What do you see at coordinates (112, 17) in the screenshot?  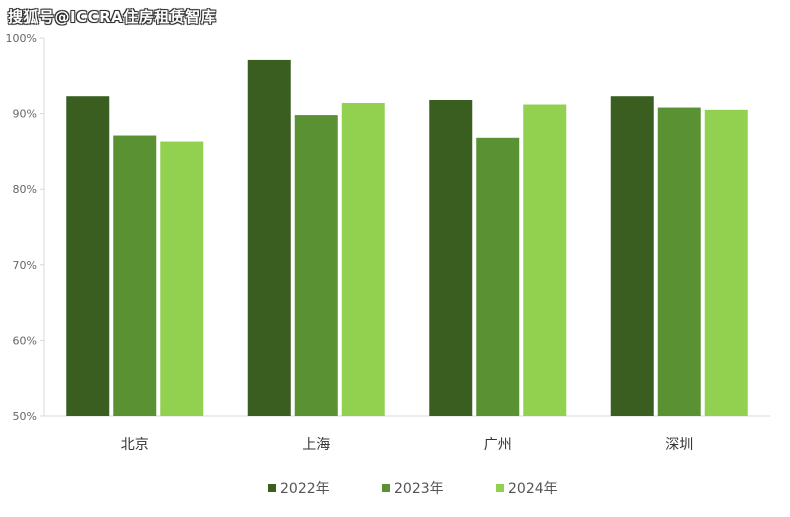 I see `watermark-text: 搜狐号@ICCRA住房租赁智库` at bounding box center [112, 17].